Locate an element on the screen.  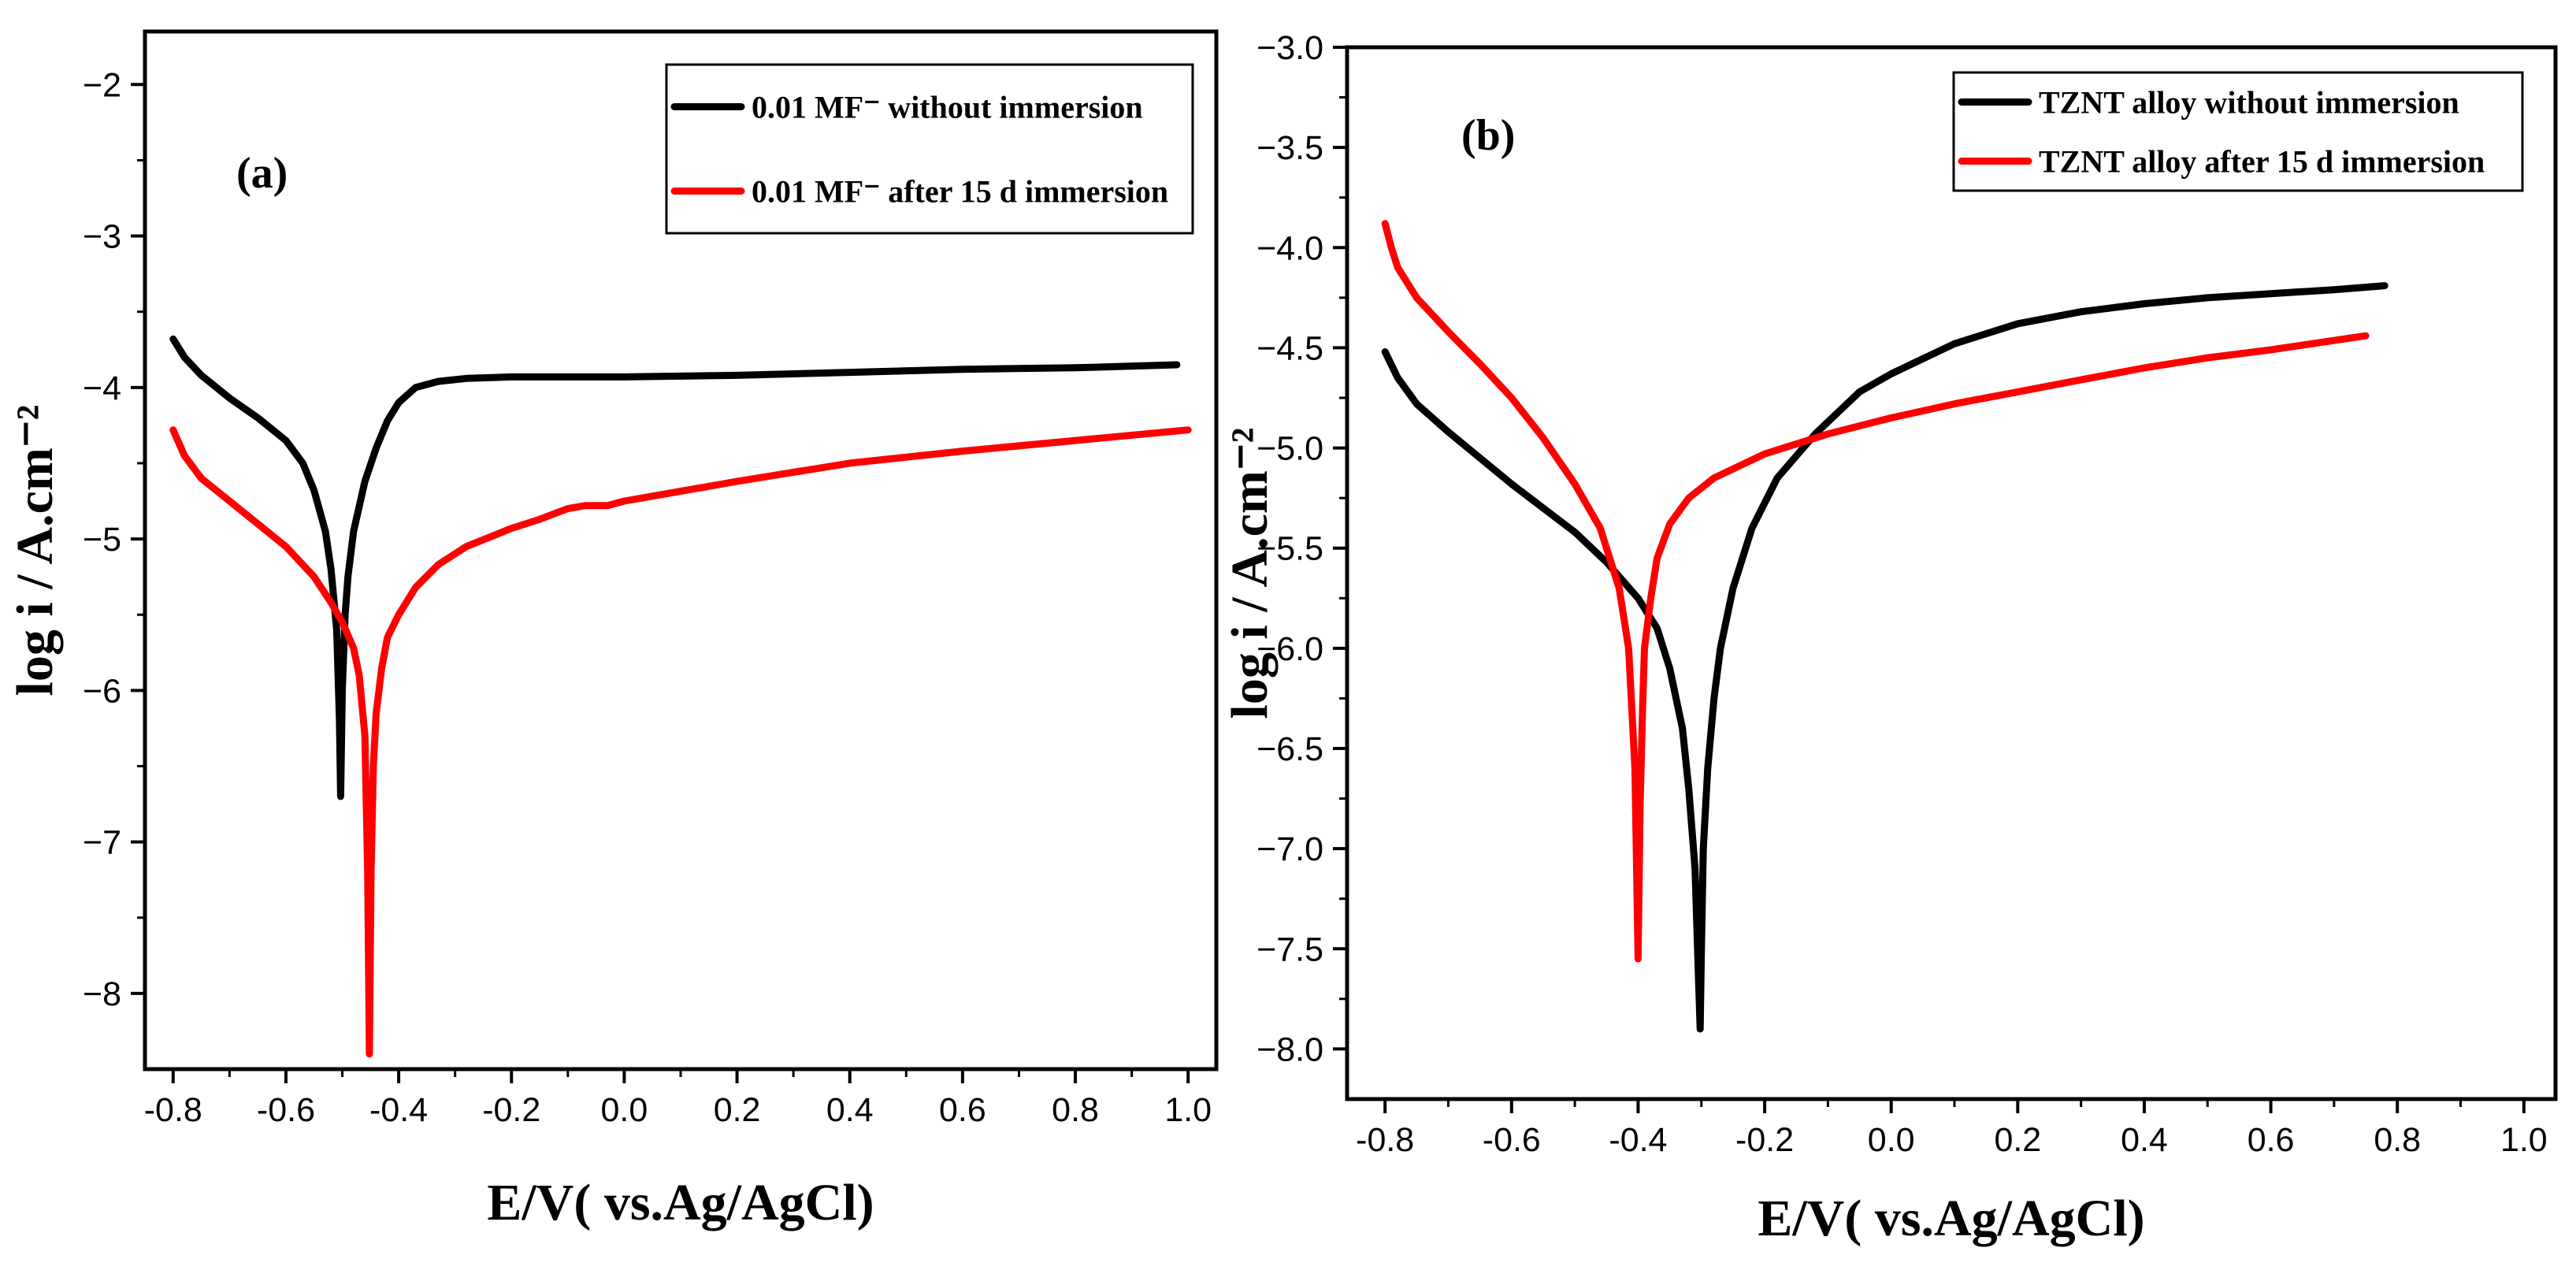
y-tick-label: −3.0 is located at coordinates (1289, 48).